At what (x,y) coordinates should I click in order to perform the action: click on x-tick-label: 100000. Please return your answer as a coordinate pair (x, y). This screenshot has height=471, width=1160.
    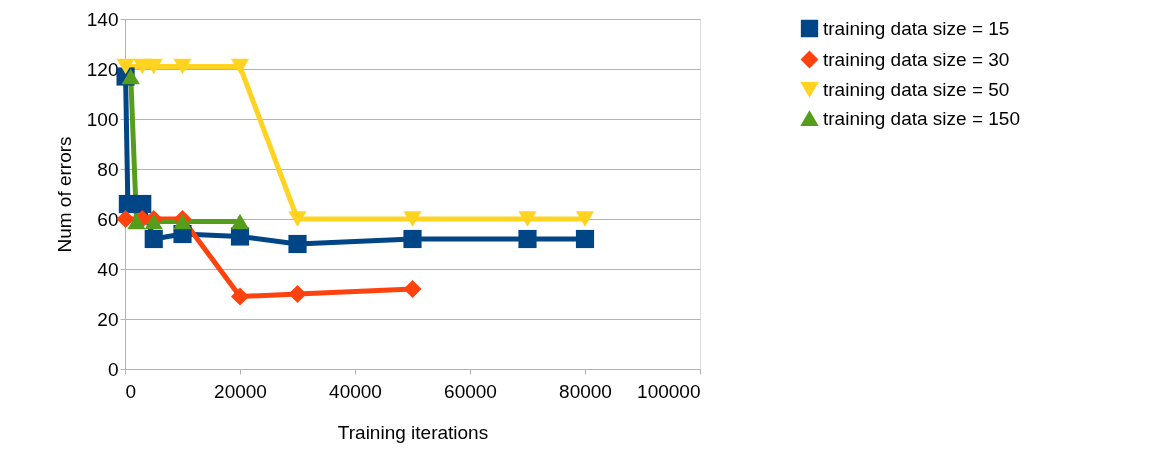
    Looking at the image, I should click on (669, 391).